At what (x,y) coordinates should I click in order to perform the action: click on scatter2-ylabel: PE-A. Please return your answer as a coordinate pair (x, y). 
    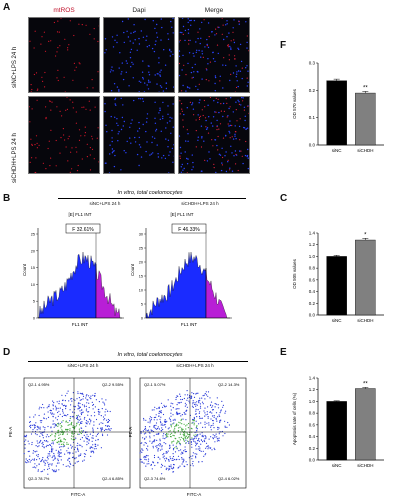
    Looking at the image, I should click on (130, 432).